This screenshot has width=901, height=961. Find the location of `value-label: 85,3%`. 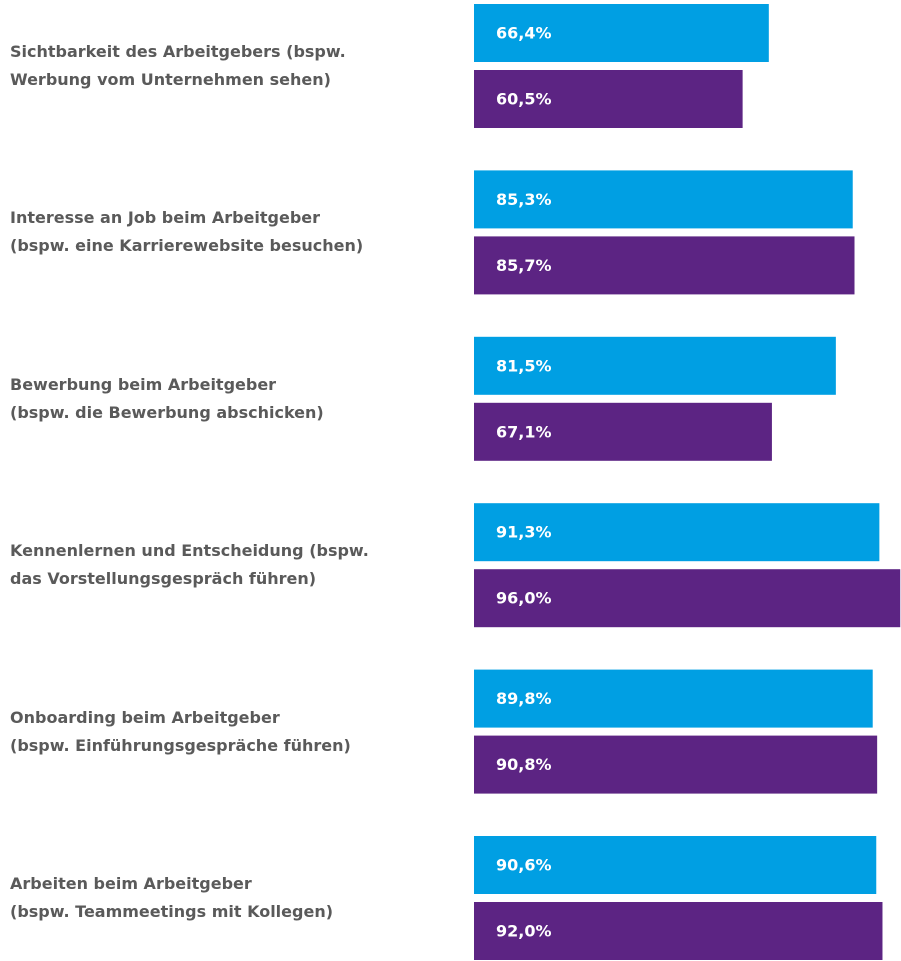

value-label: 85,3% is located at coordinates (524, 199).